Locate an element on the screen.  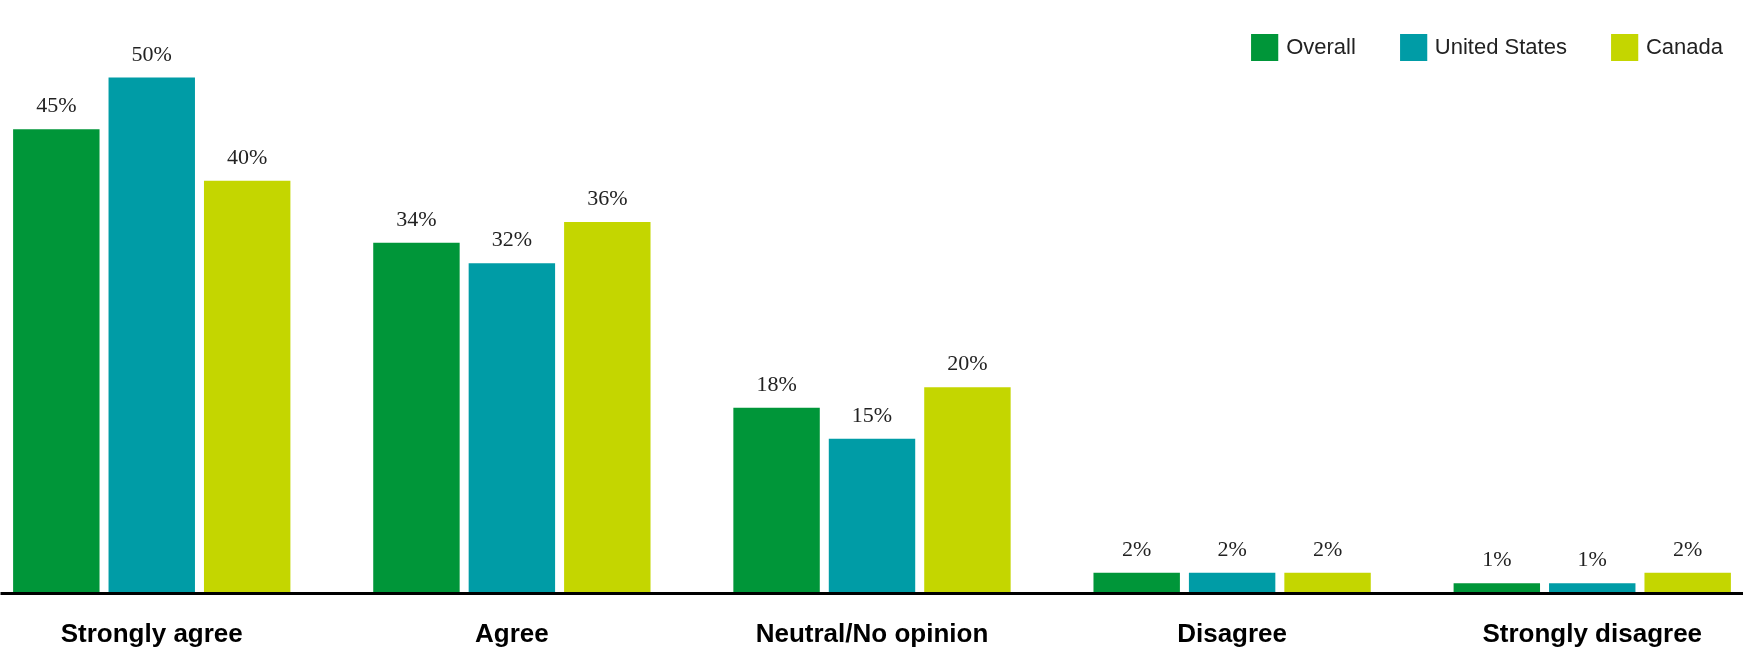
data-label: 36% is located at coordinates (607, 198).